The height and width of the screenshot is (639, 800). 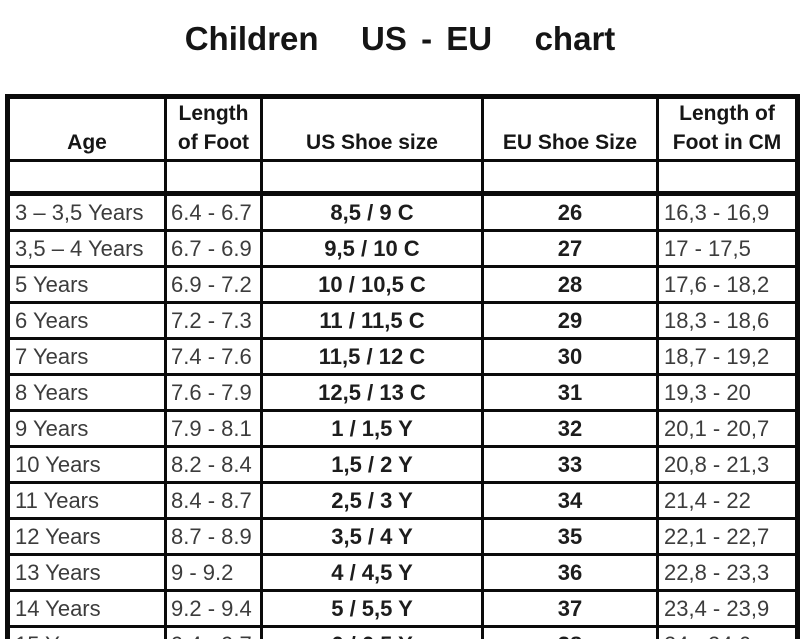 What do you see at coordinates (86, 356) in the screenshot?
I see `age-cell: 7 Years` at bounding box center [86, 356].